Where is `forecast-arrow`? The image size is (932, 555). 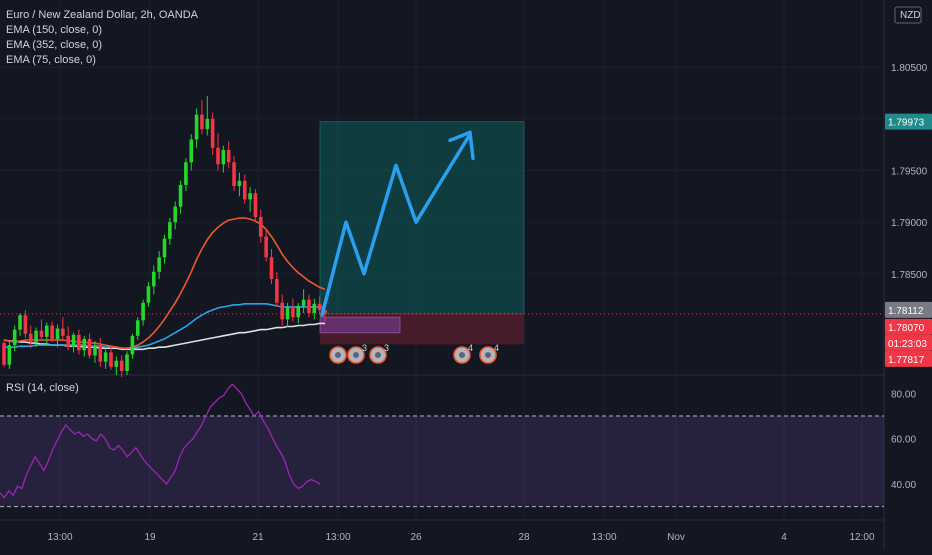
forecast-arrow is located at coordinates (397, 223).